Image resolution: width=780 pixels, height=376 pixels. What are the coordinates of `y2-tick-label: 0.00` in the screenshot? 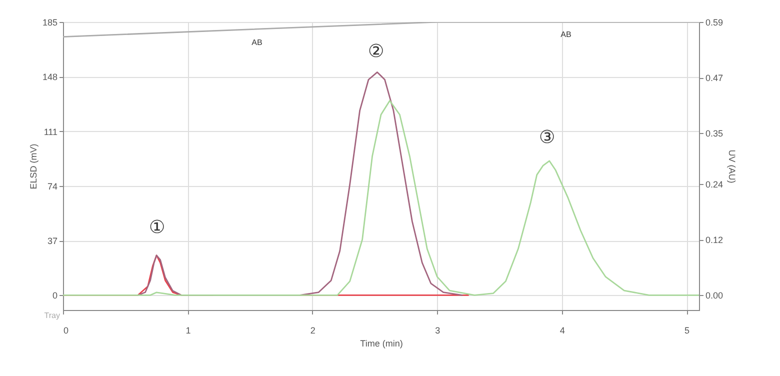 It's located at (715, 295).